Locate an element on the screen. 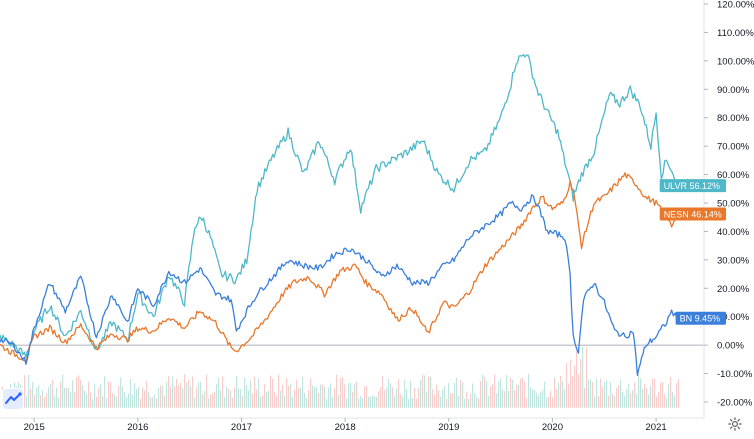  x-tick-label: 2015 is located at coordinates (34, 427).